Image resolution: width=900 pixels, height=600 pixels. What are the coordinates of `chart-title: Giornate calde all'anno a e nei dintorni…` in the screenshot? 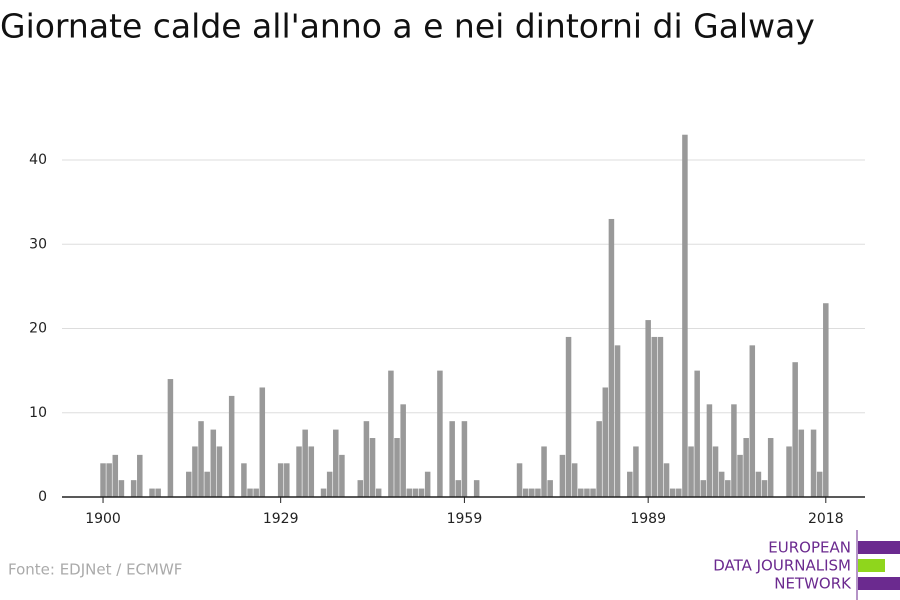 It's located at (407, 26).